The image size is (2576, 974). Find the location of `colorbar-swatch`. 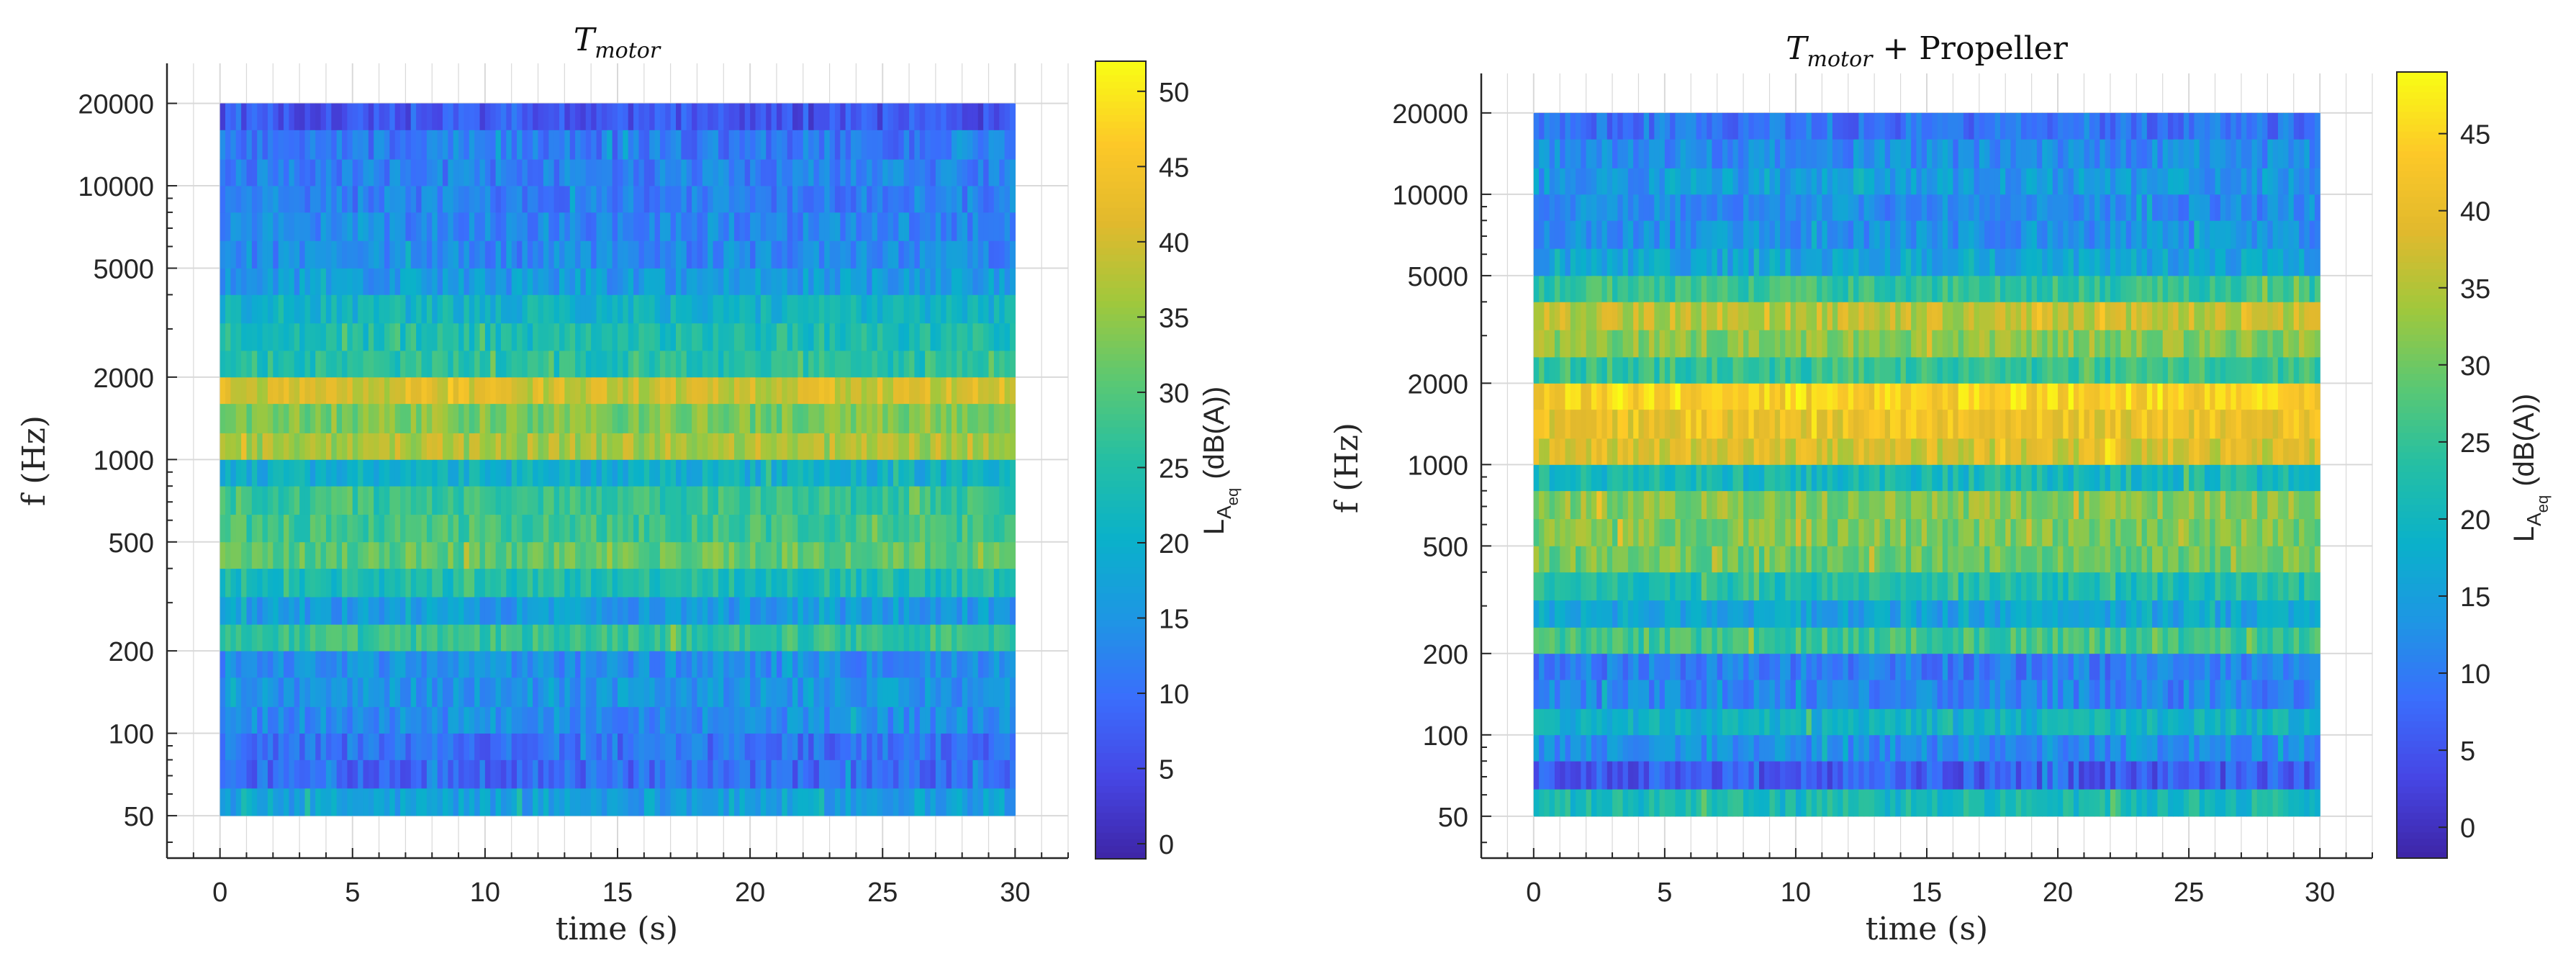

colorbar-swatch is located at coordinates (1121, 490).